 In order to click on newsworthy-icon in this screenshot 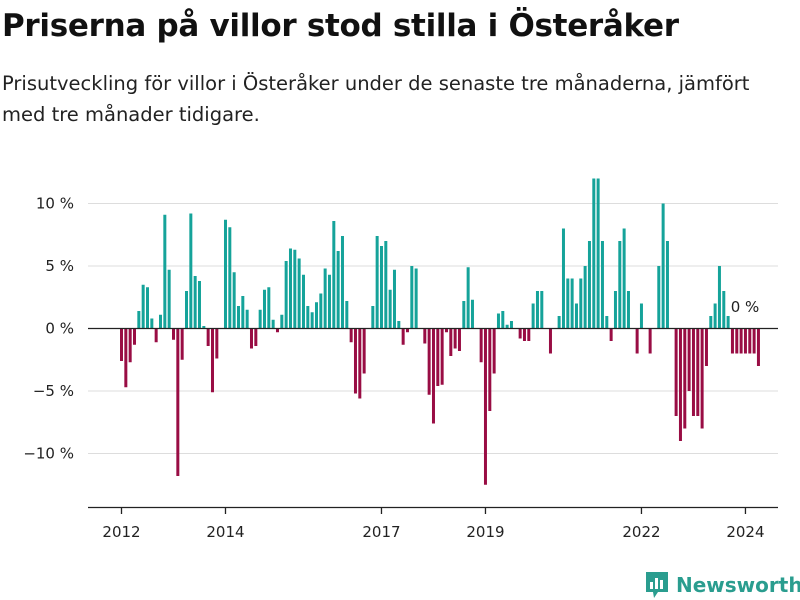, I will do `click(657, 585)`.